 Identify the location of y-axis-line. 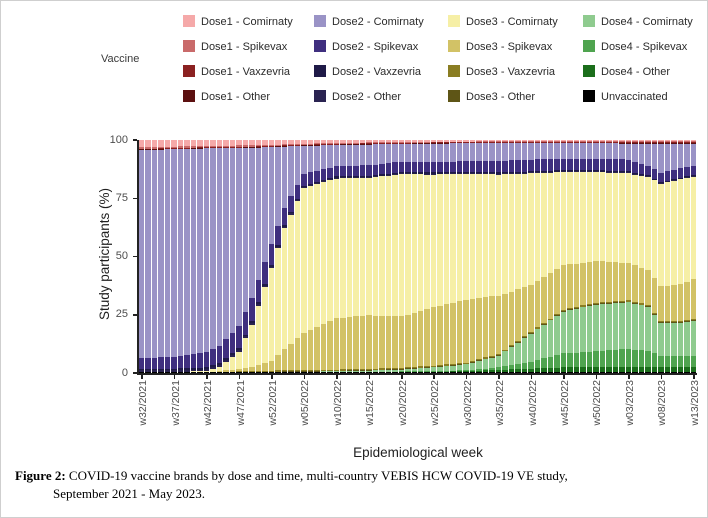
(138, 257).